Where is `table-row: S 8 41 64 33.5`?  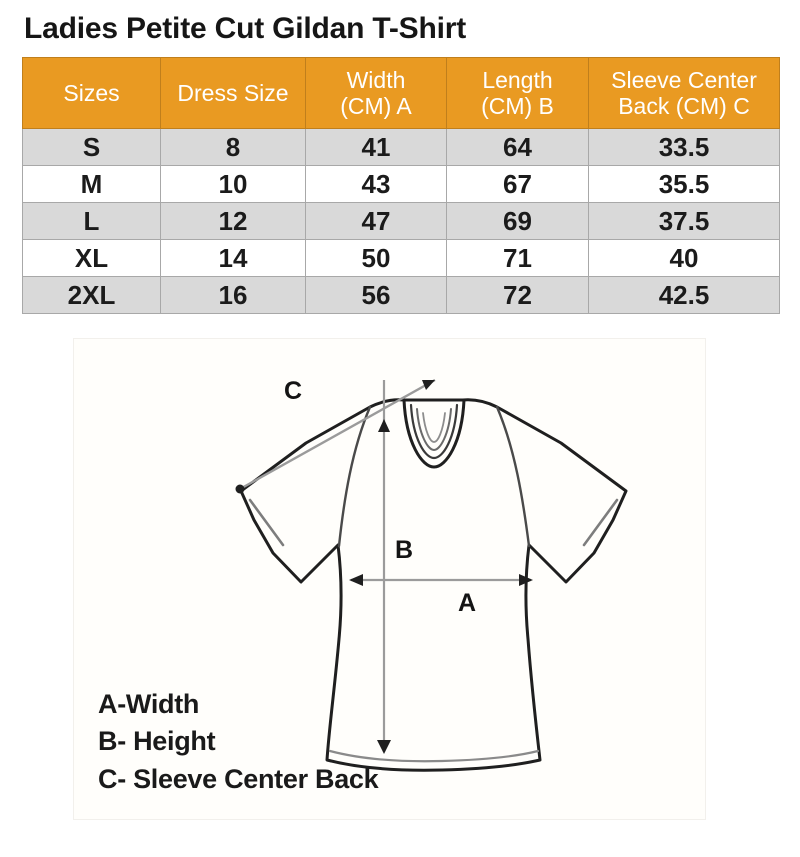 table-row: S 8 41 64 33.5 is located at coordinates (401, 147).